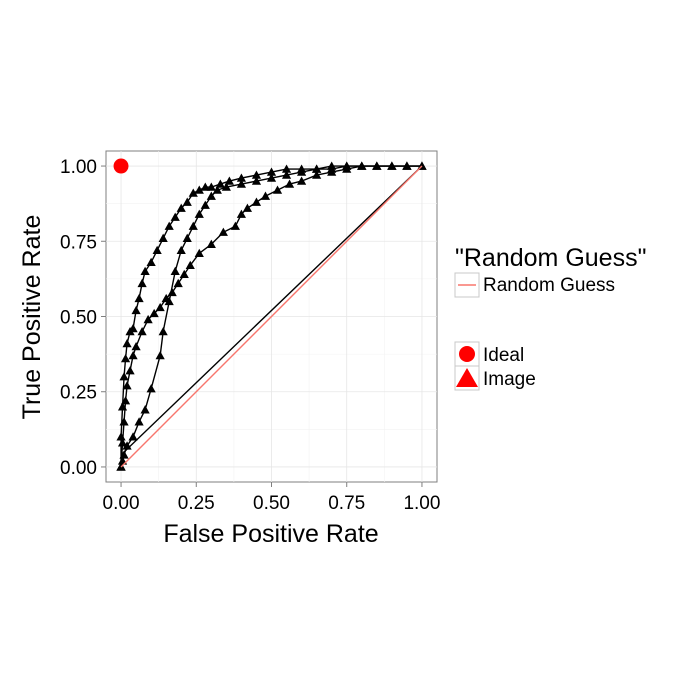  I want to click on y-tick-label: 0.00, so click(78, 468).